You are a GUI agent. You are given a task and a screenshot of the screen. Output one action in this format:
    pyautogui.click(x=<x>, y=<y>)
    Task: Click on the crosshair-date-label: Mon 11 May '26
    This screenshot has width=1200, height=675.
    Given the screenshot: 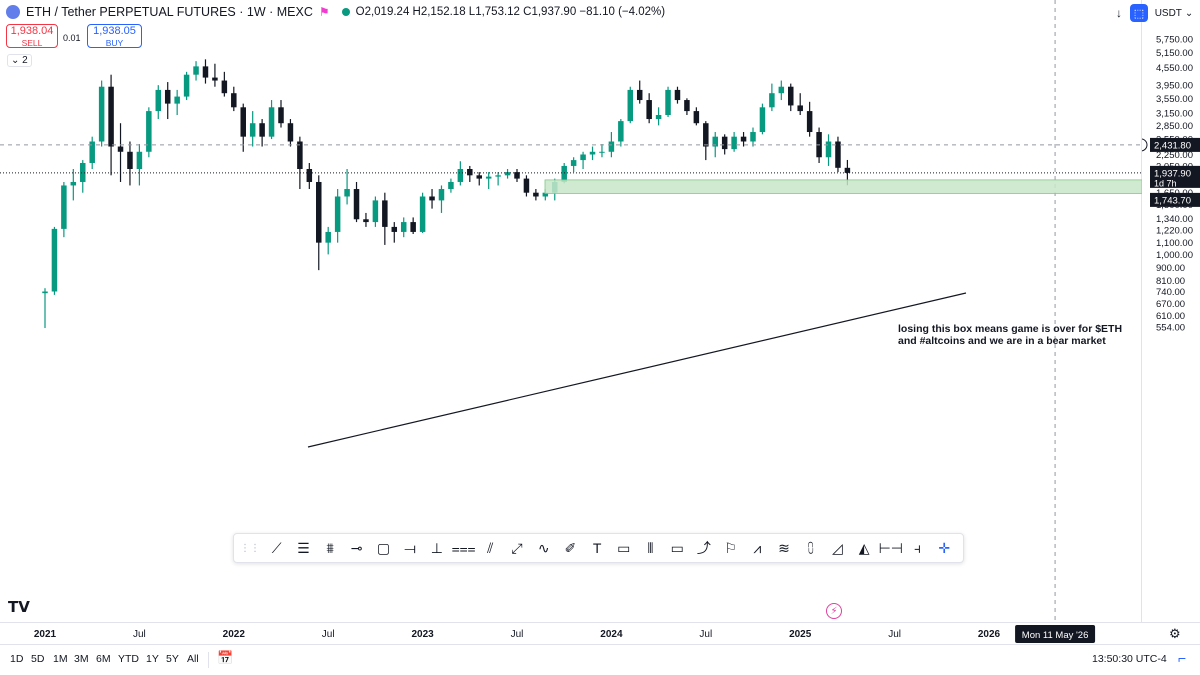 What is the action you would take?
    pyautogui.click(x=1055, y=635)
    